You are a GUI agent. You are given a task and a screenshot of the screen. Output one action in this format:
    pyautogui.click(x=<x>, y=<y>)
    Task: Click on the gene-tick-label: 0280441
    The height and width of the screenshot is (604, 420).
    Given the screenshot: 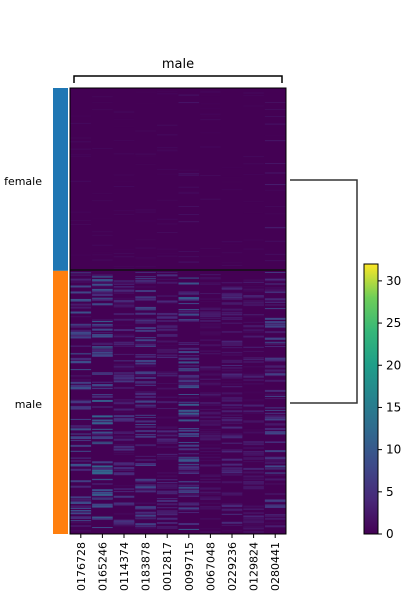 What is the action you would take?
    pyautogui.click(x=275, y=566)
    